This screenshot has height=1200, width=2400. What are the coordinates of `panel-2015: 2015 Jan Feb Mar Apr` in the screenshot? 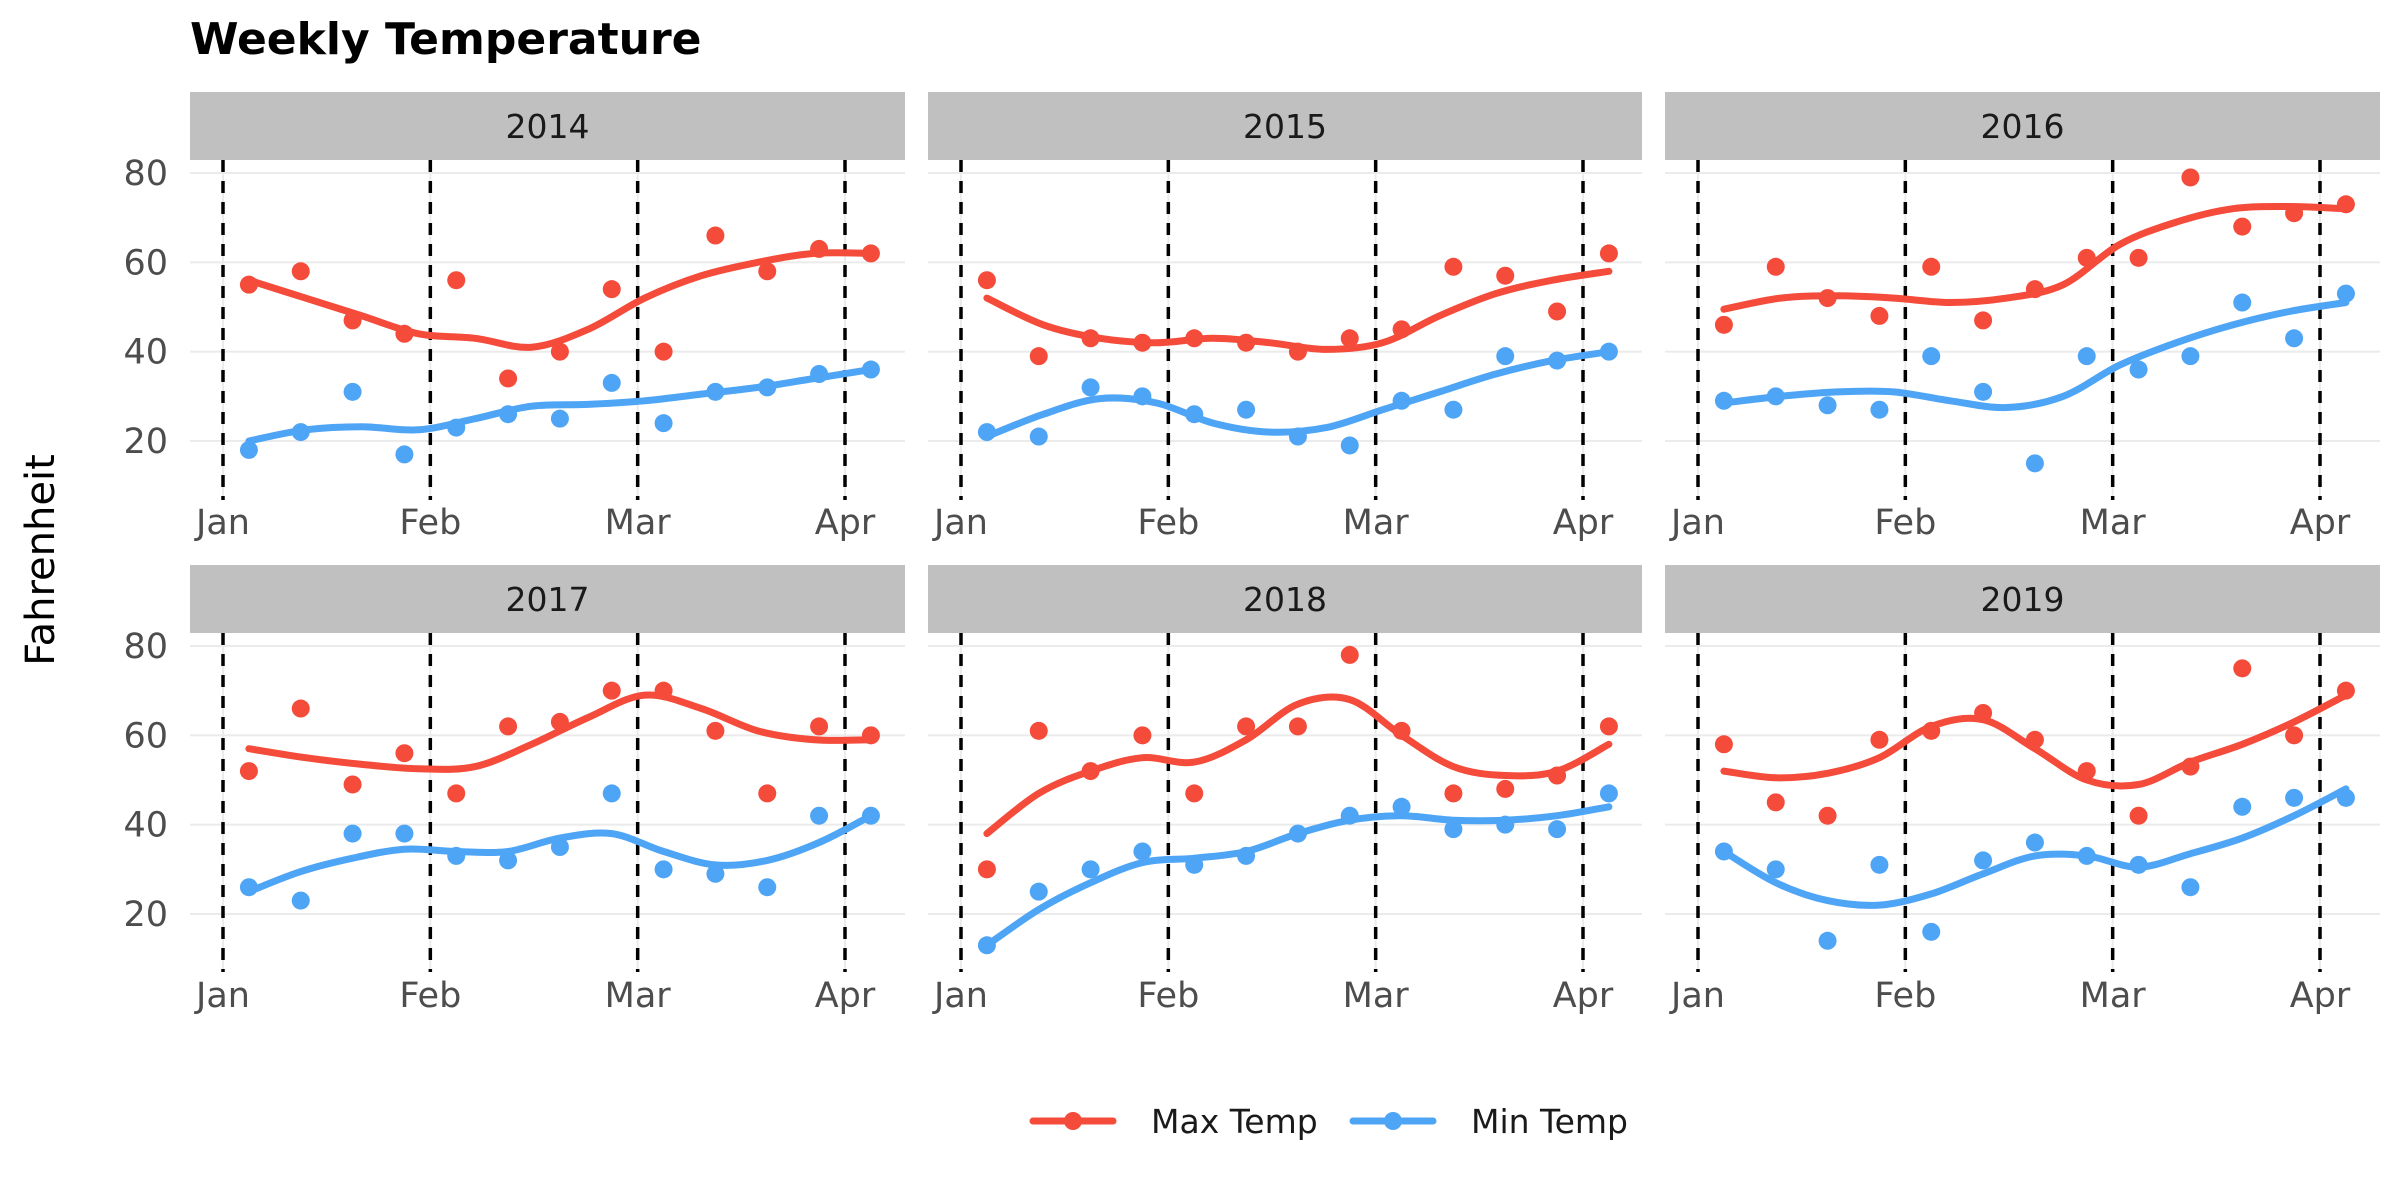 It's located at (1285, 317).